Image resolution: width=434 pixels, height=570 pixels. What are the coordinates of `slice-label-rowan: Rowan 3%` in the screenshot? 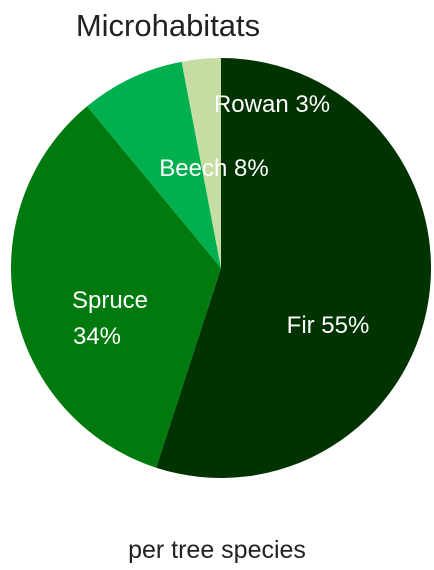 It's located at (272, 104).